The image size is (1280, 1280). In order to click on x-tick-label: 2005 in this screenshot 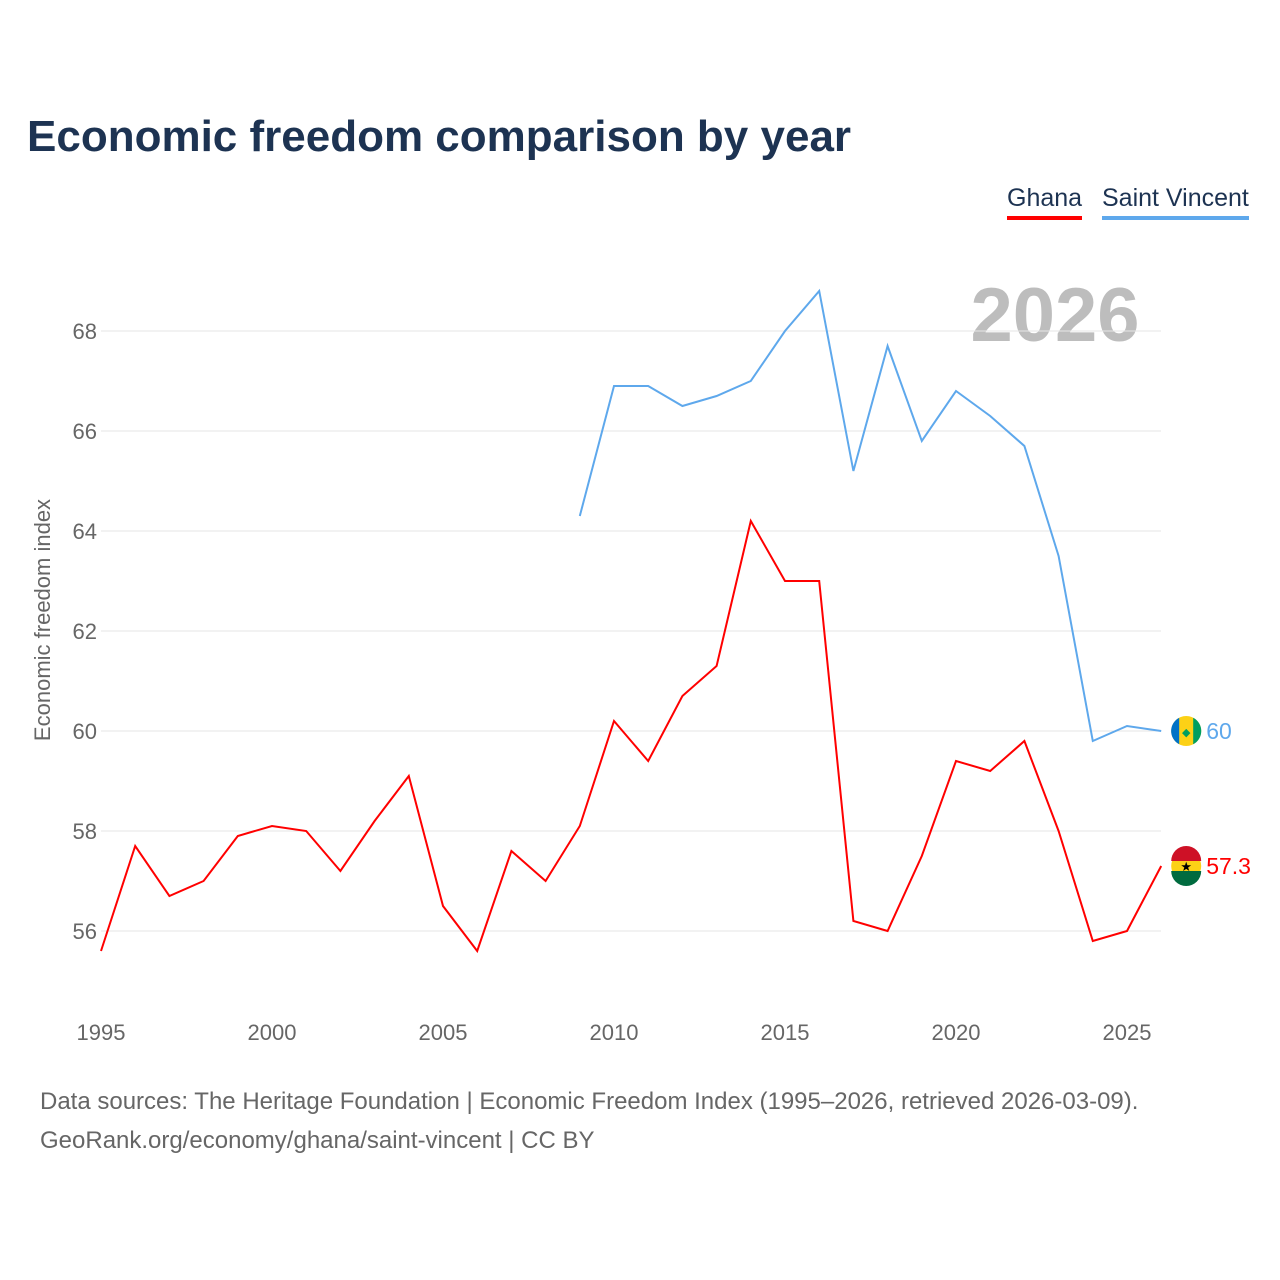, I will do `click(443, 1032)`.